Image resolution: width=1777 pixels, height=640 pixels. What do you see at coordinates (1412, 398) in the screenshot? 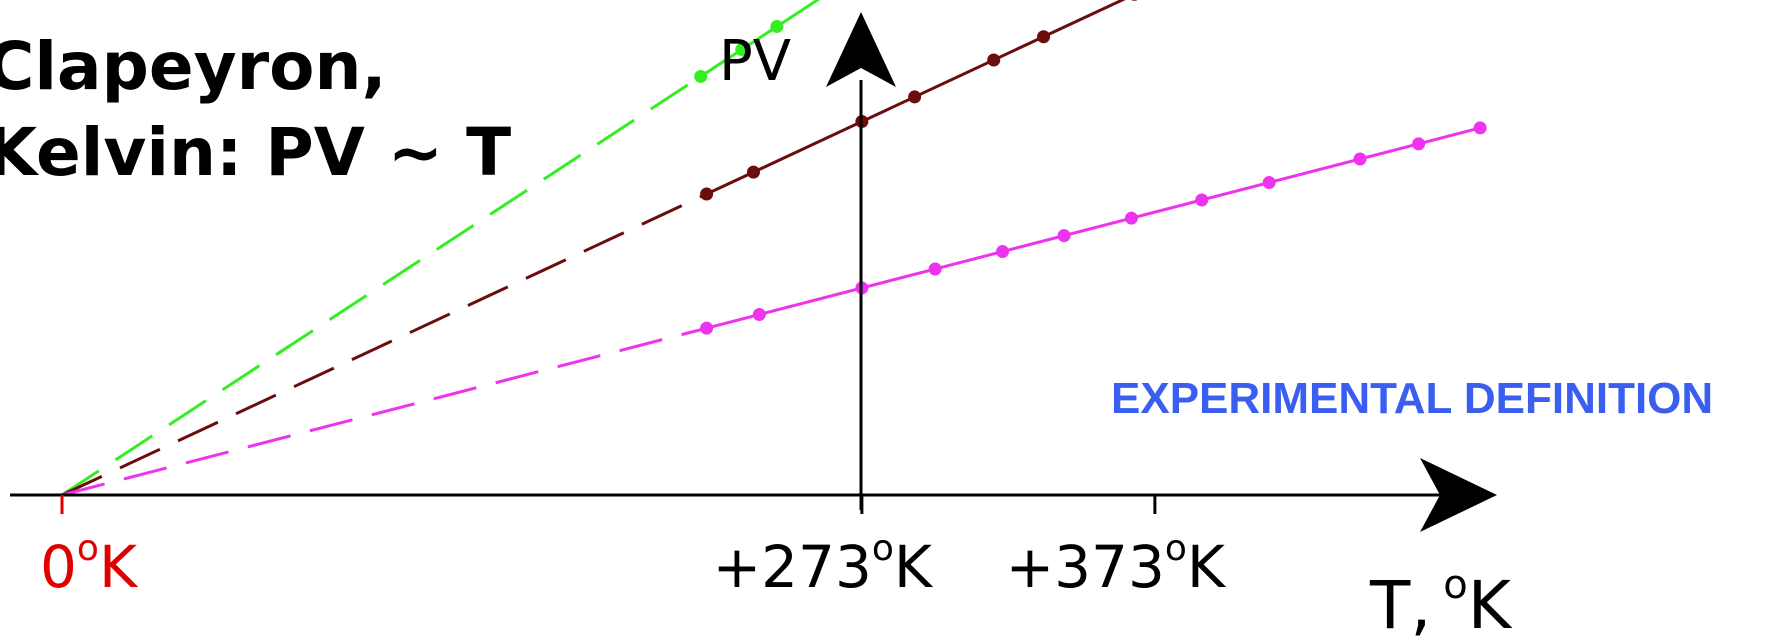
I see `experimental-definition-label: EXPERIMENTAL DEFINITION` at bounding box center [1412, 398].